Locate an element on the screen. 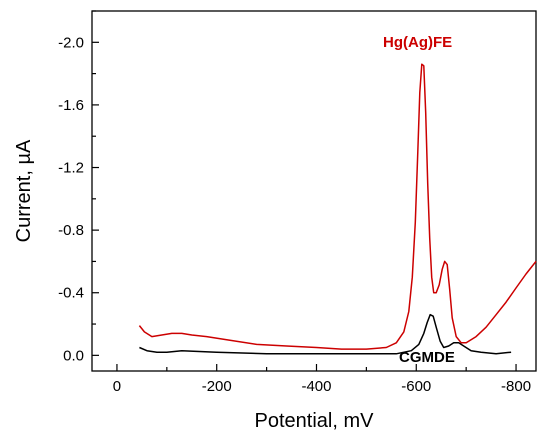 The height and width of the screenshot is (441, 550). x-tick-label: -400 is located at coordinates (316, 386).